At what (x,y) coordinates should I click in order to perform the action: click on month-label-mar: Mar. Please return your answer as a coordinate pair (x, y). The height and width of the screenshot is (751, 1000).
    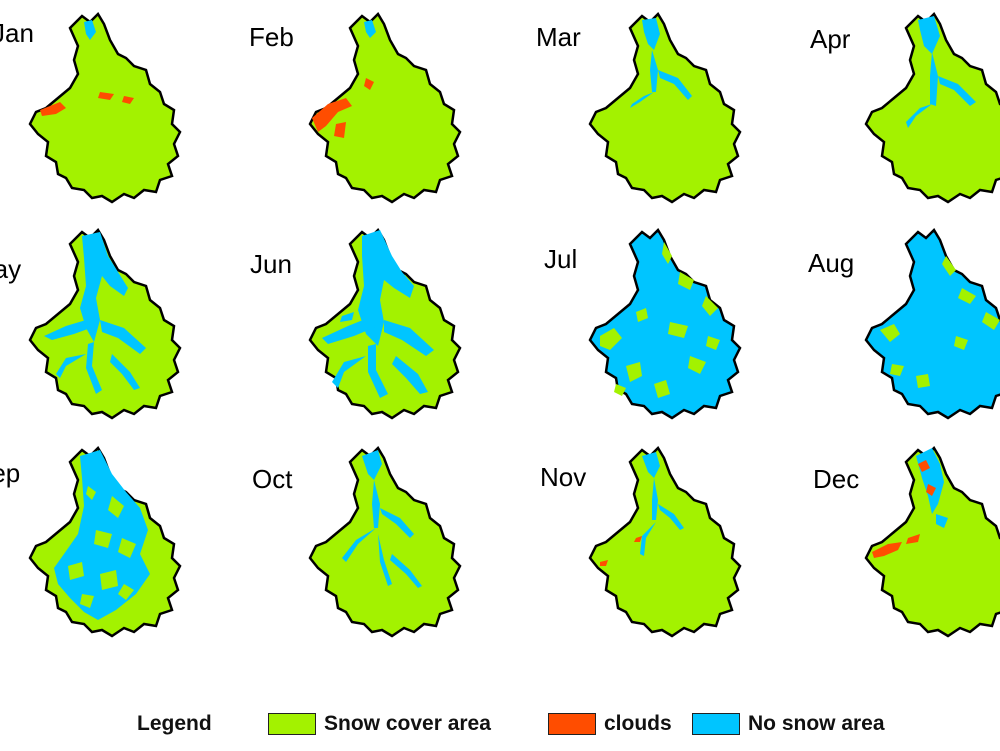
    Looking at the image, I should click on (558, 37).